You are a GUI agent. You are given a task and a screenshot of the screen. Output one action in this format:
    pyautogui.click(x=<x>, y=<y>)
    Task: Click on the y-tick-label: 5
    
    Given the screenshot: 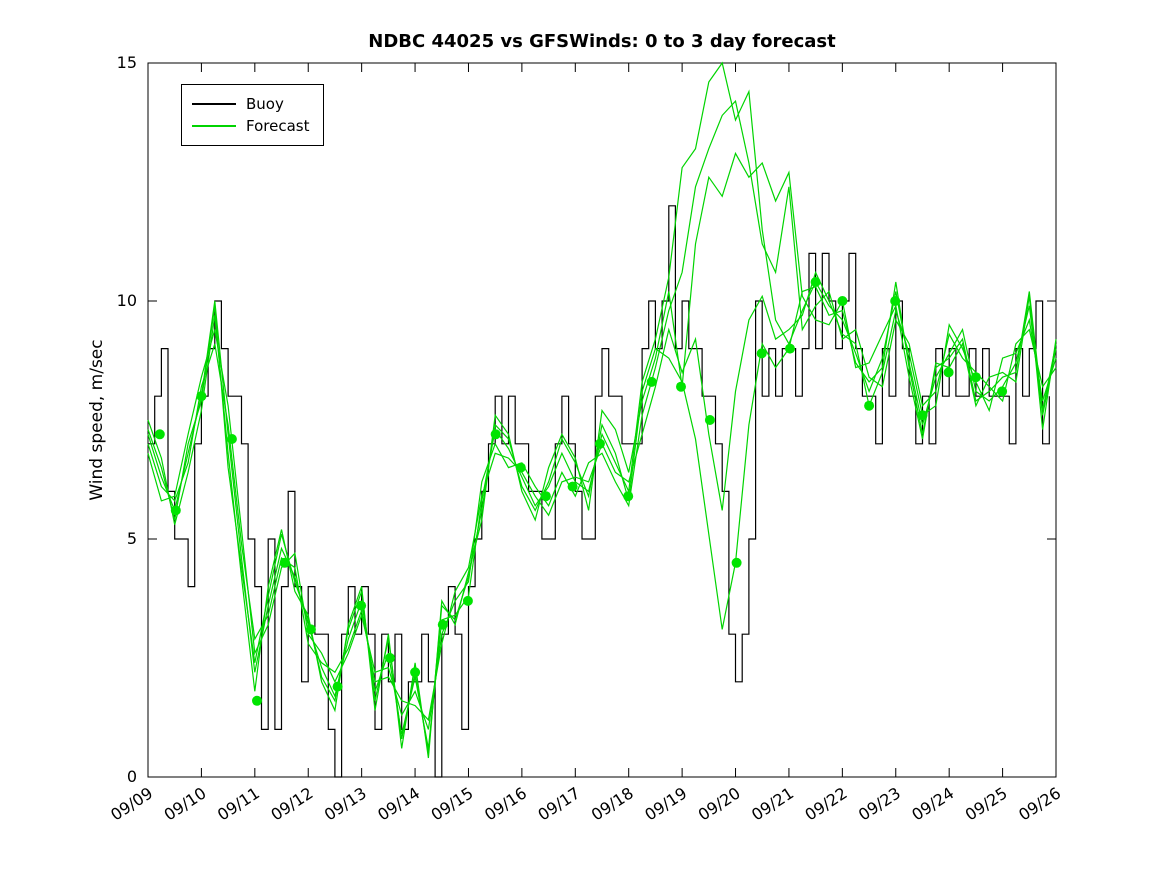 What is the action you would take?
    pyautogui.click(x=132, y=538)
    